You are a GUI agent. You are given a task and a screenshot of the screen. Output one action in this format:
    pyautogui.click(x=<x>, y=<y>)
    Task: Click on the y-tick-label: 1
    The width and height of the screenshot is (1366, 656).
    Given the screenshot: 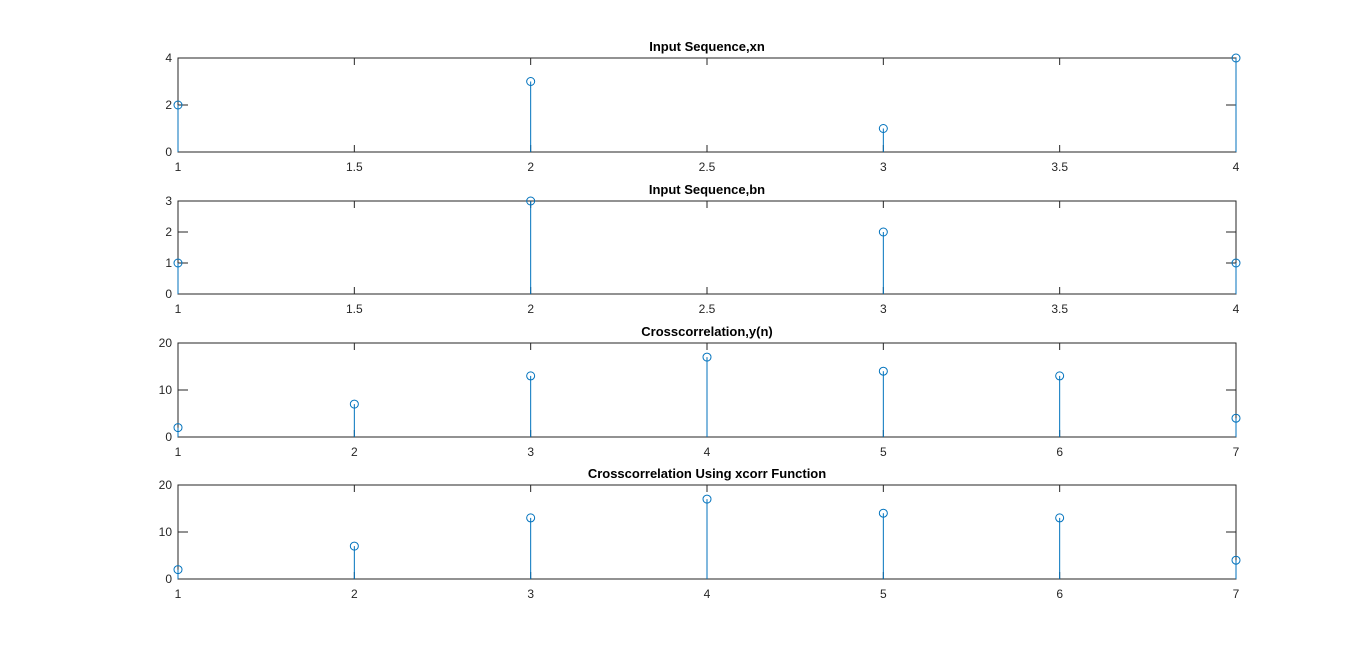 What is the action you would take?
    pyautogui.click(x=168, y=263)
    